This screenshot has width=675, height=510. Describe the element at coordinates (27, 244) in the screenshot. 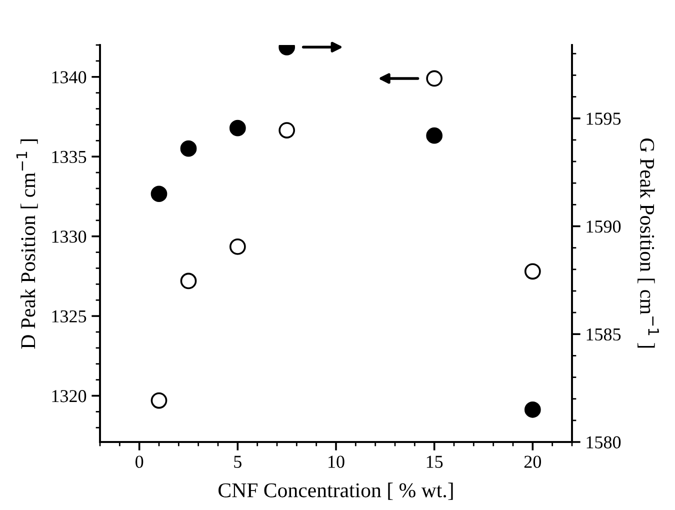

I see `y-axis-title: D Peak Position [ cm$^{−1}$ ]` at that location.